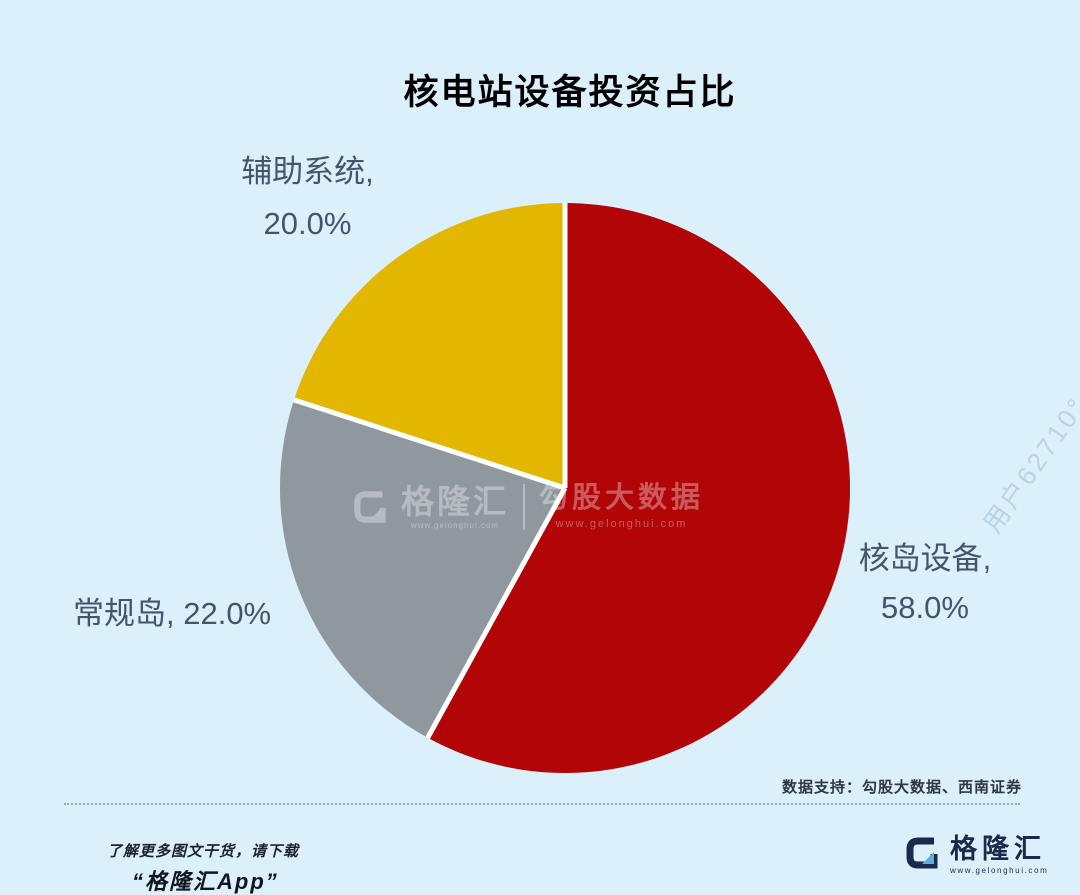 The image size is (1080, 895). I want to click on gelonghui-logo-text: 格隆汇, so click(998, 849).